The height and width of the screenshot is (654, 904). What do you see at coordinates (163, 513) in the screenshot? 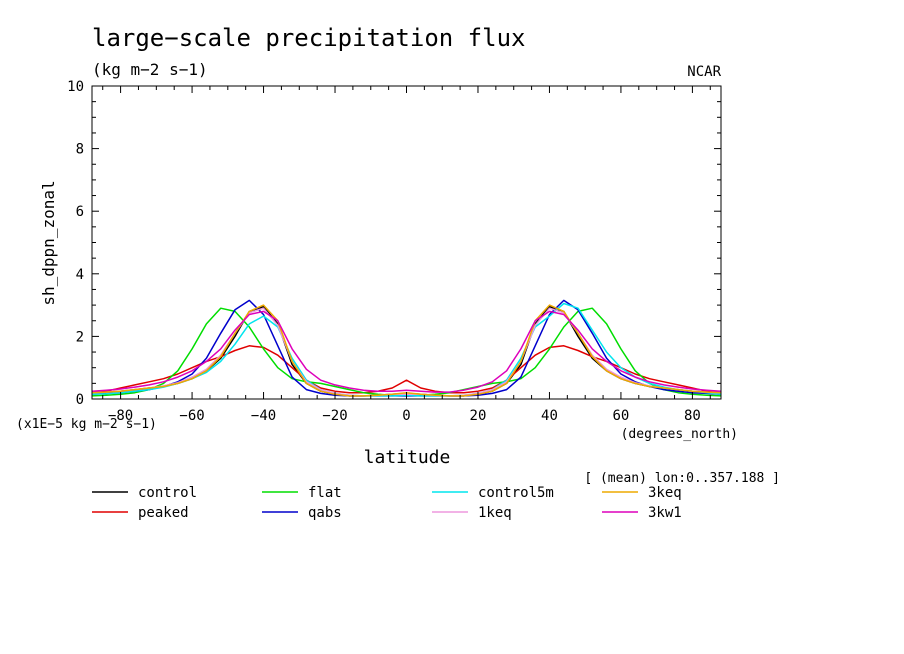
I see `legend-label: peaked` at bounding box center [163, 513].